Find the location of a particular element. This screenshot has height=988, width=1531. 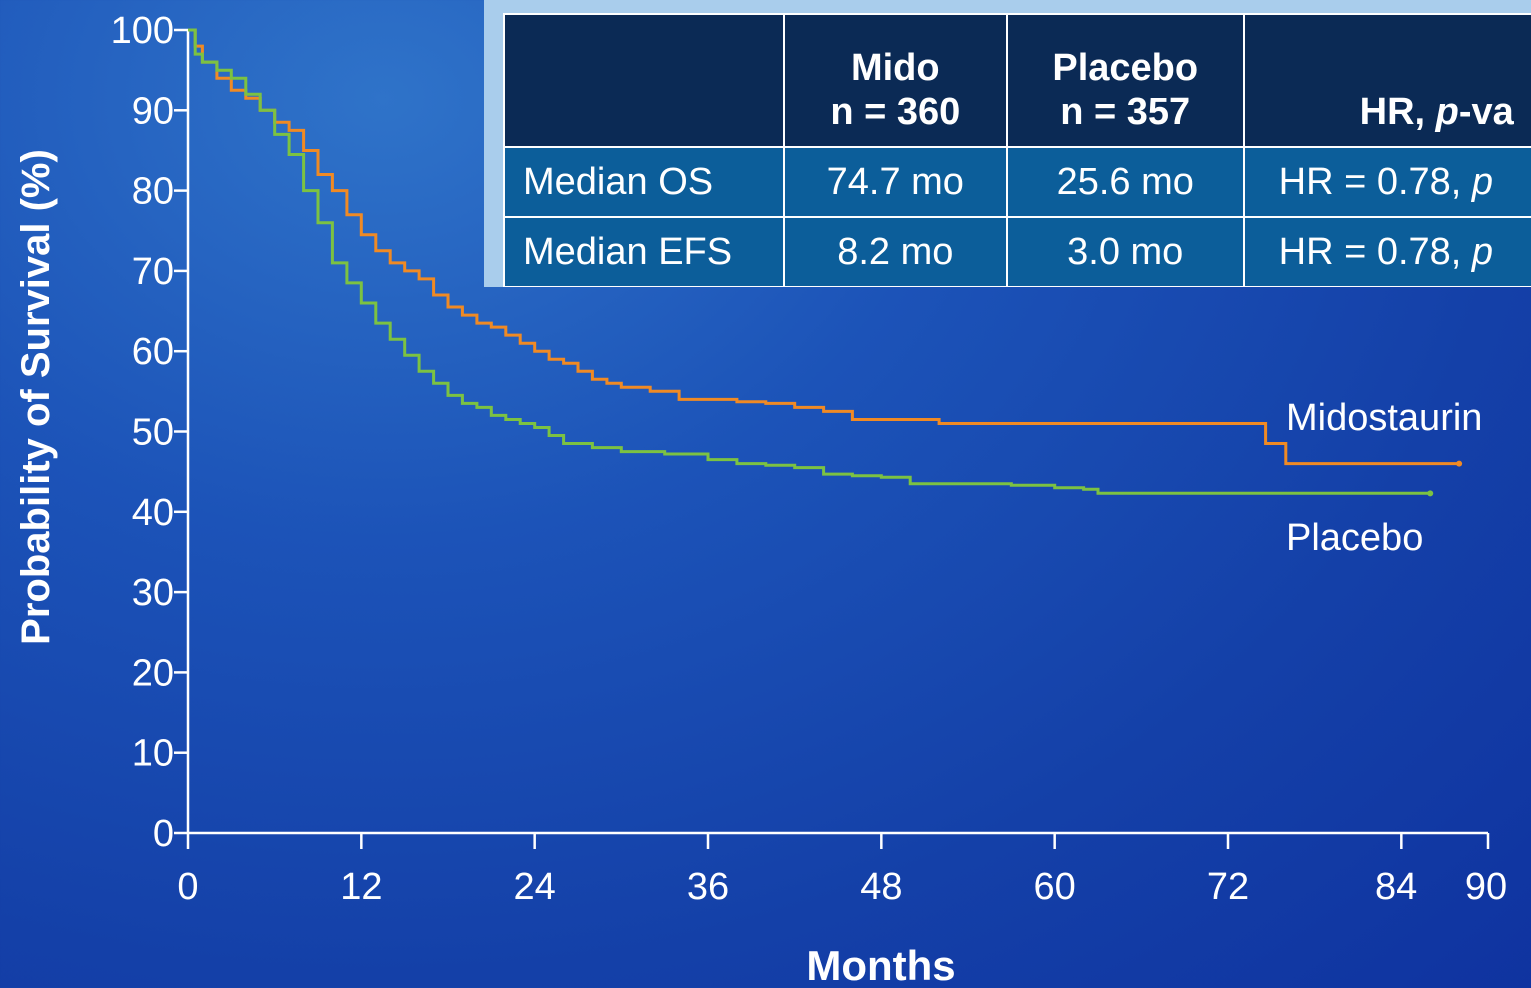

table-row: Median OS 74.7 mo 25.6 mo HR = 0.78, p is located at coordinates (1017, 182).